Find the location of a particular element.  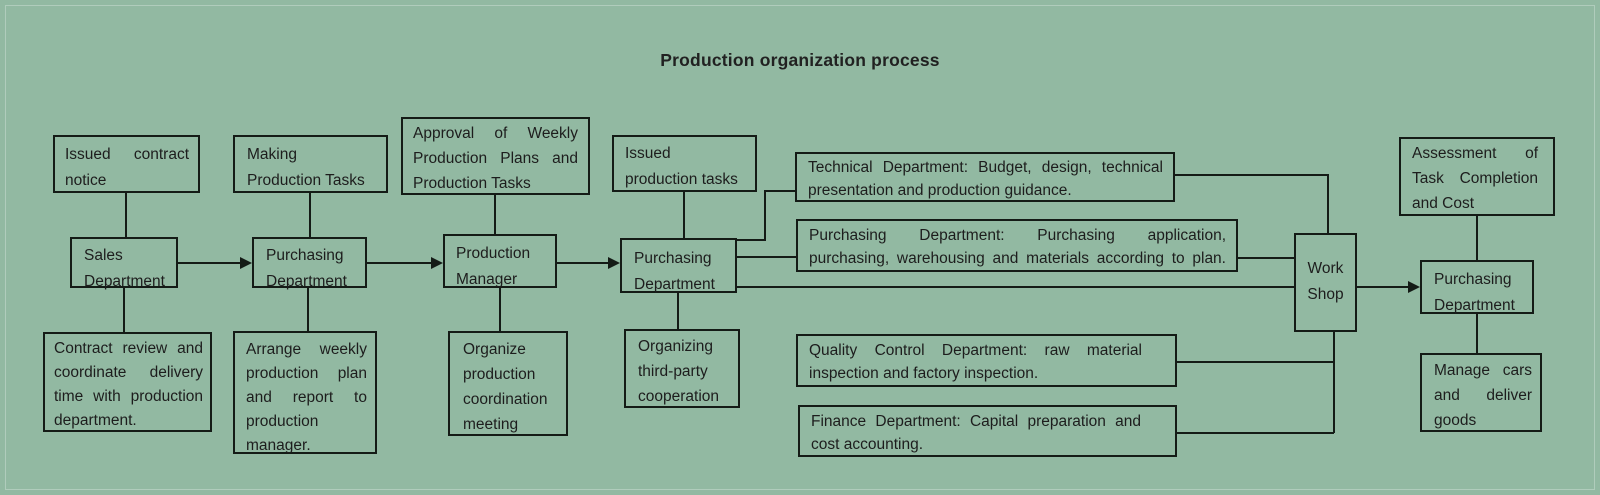

node-manage-cars-deliver-goods: Manage cars and deliver goods is located at coordinates (1481, 392).